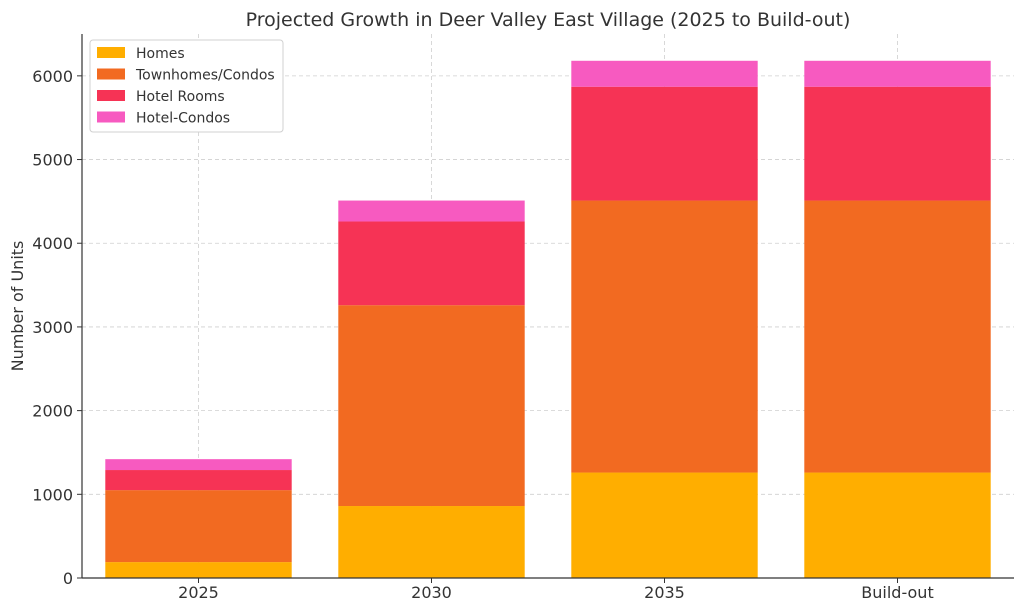 This screenshot has height=611, width=1024. I want to click on legend-label: Townhomes/Condos, so click(205, 76).